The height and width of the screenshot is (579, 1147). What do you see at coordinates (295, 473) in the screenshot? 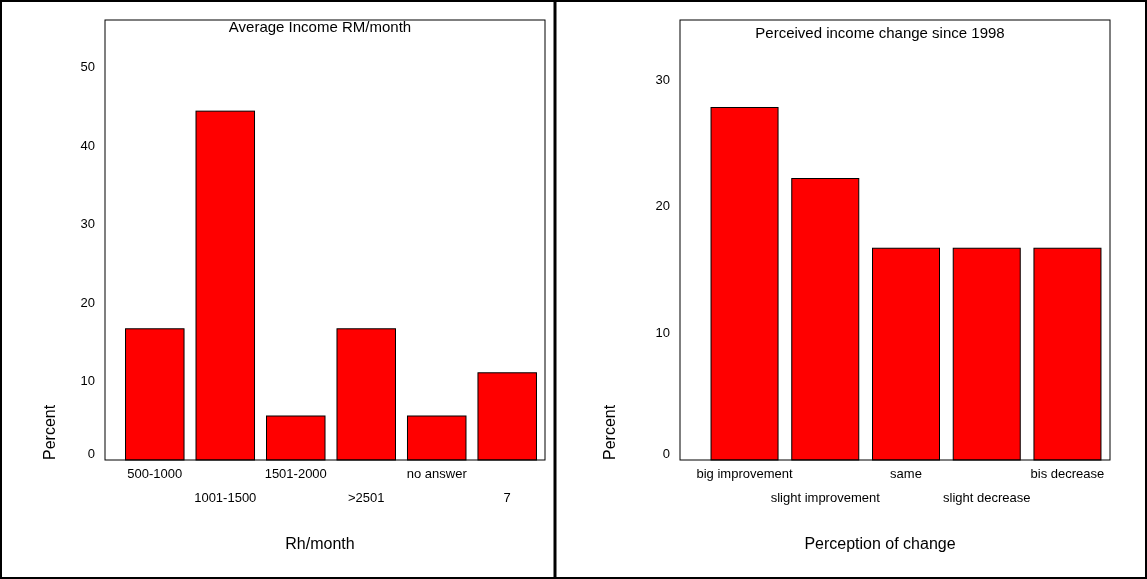
I see `x-tick-label: 1501-2000` at bounding box center [295, 473].